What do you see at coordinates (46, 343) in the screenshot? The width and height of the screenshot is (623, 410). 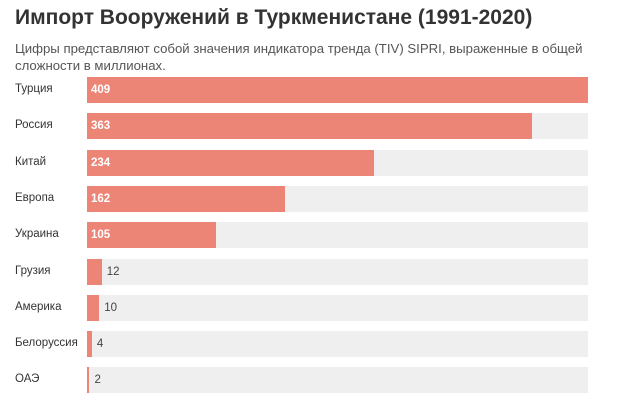 I see `category-label: Белоруссия` at bounding box center [46, 343].